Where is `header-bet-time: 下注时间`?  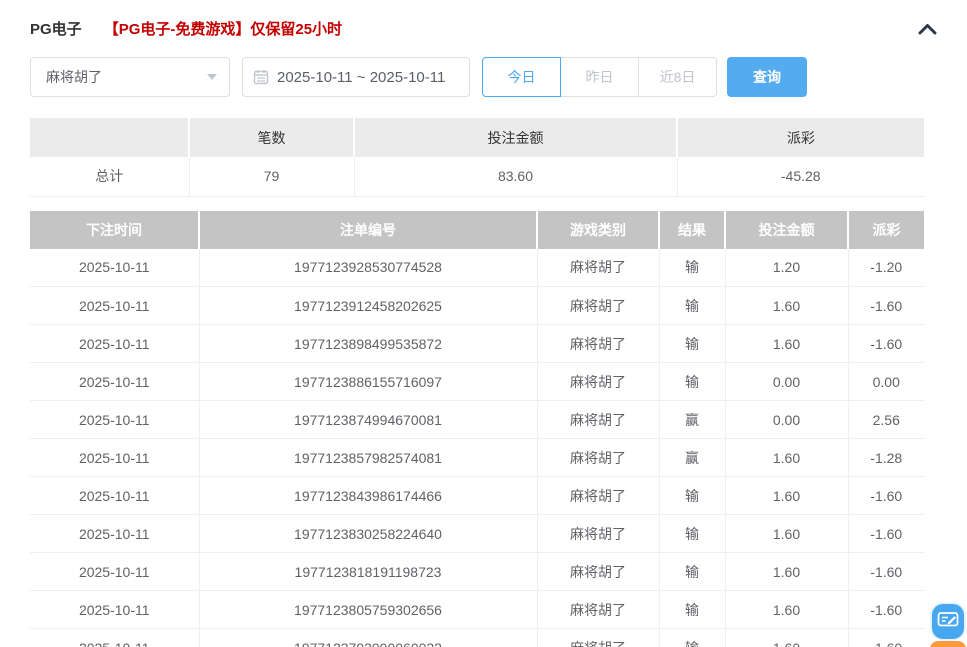
header-bet-time: 下注时间 is located at coordinates (115, 229).